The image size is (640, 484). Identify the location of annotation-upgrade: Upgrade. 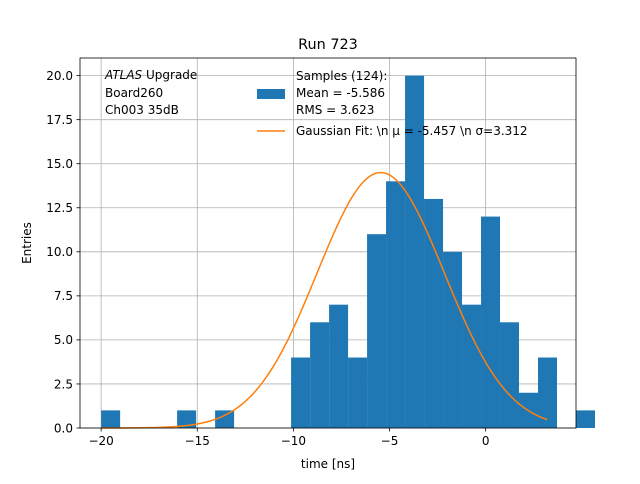
(169, 75).